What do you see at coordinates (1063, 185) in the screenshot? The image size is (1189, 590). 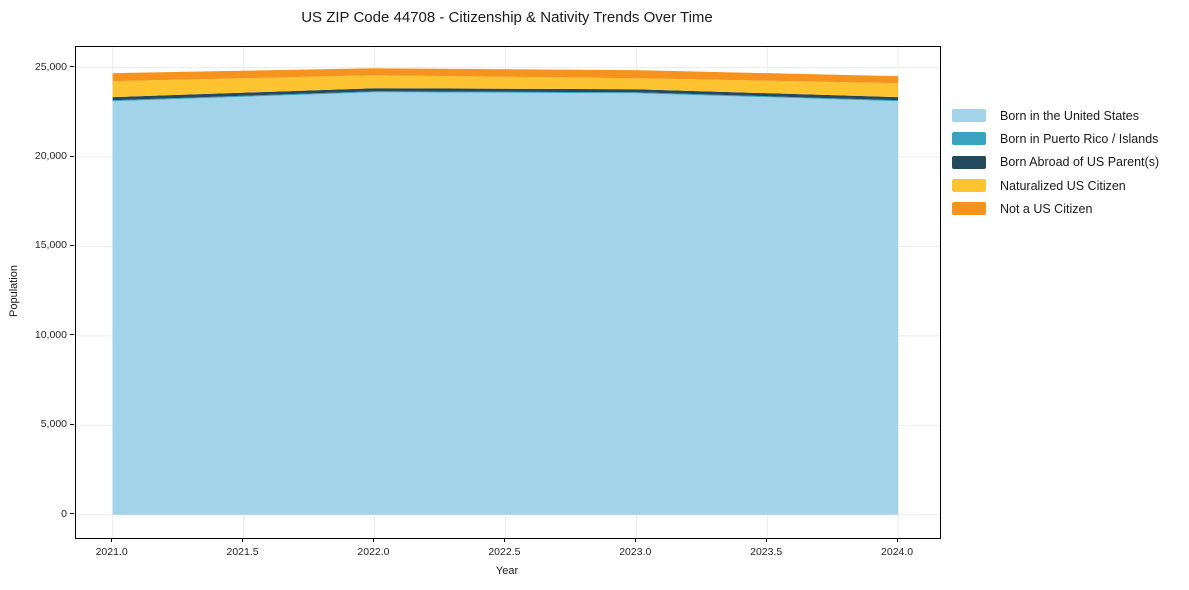 I see `legend-label: Naturalized US Citizen` at bounding box center [1063, 185].